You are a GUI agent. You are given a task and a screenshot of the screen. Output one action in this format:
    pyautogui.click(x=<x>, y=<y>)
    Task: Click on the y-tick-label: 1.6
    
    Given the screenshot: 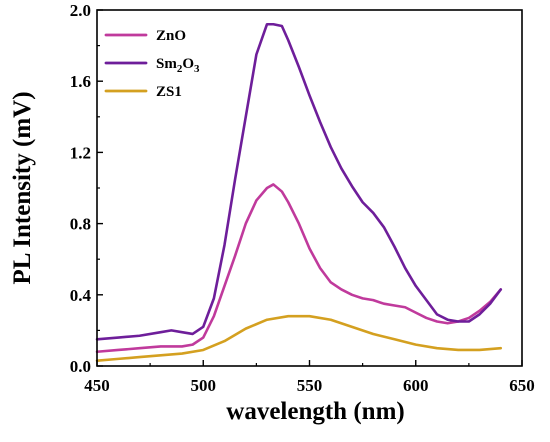 What is the action you would take?
    pyautogui.click(x=80, y=81)
    